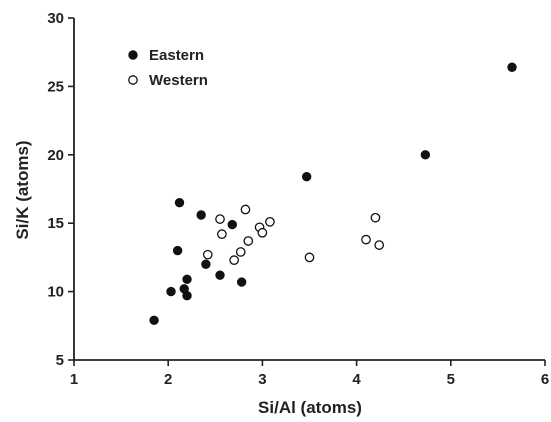 The image size is (551, 422). What do you see at coordinates (168, 379) in the screenshot?
I see `x-tick-label: 2` at bounding box center [168, 379].